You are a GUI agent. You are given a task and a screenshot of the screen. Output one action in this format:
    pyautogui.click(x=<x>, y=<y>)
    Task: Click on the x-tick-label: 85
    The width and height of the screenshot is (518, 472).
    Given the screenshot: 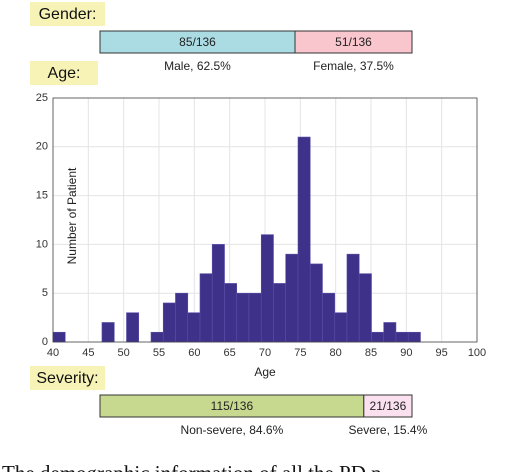 What is the action you would take?
    pyautogui.click(x=371, y=353)
    